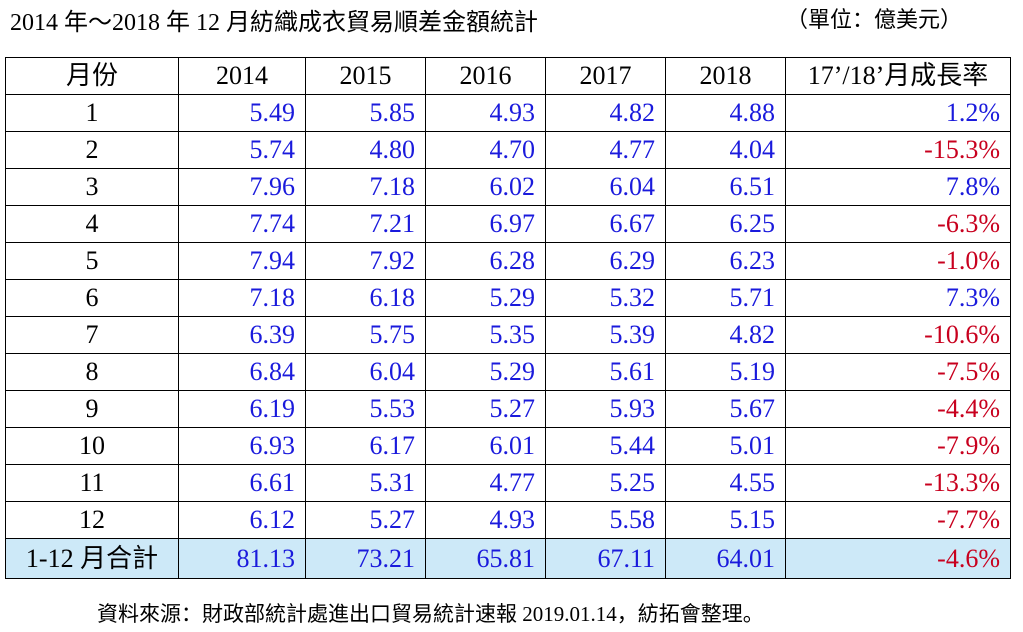 The width and height of the screenshot is (1023, 632). I want to click on cell: 67.11, so click(605, 558).